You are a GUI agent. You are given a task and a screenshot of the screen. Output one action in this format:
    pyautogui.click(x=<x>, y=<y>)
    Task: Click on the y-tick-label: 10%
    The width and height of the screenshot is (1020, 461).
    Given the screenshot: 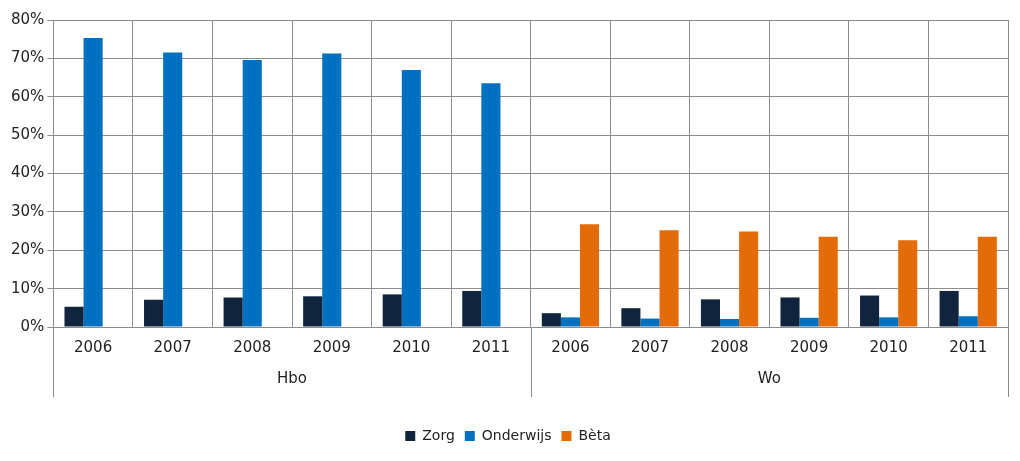 What is the action you would take?
    pyautogui.click(x=28, y=287)
    